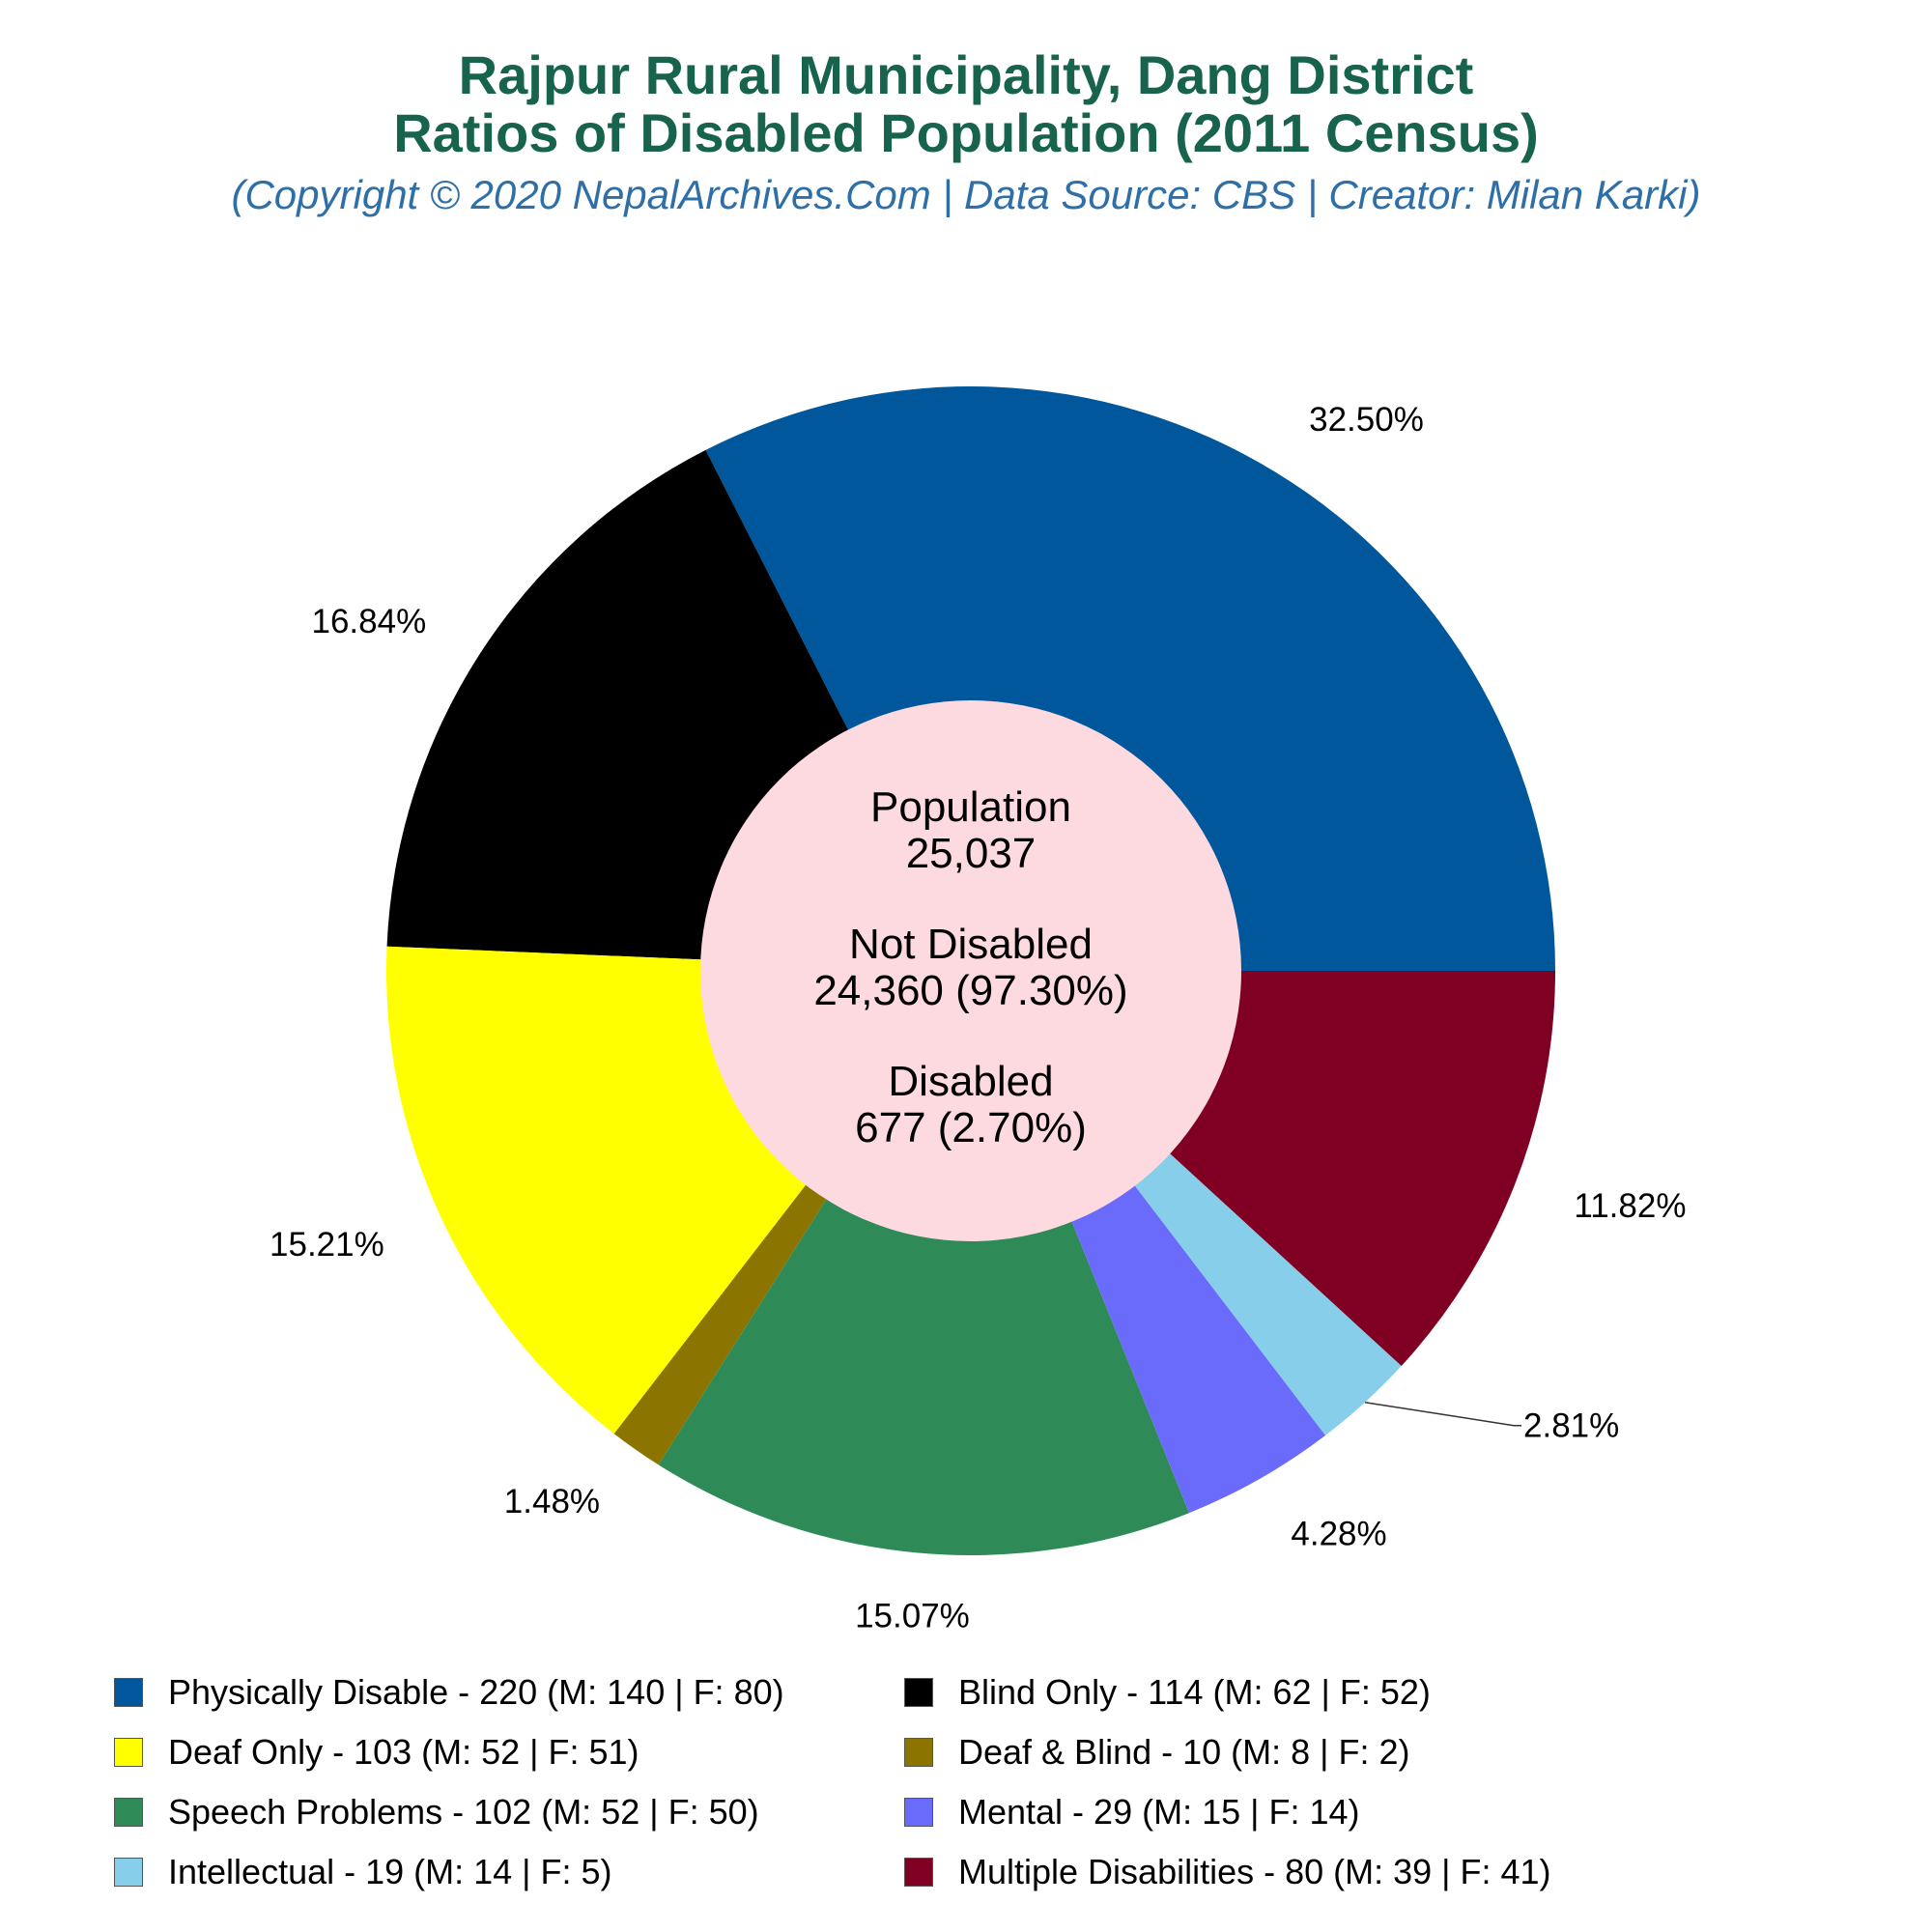  I want to click on legend-label: Deaf Only - 103 (M: 52 | F: 51), so click(403, 1752).